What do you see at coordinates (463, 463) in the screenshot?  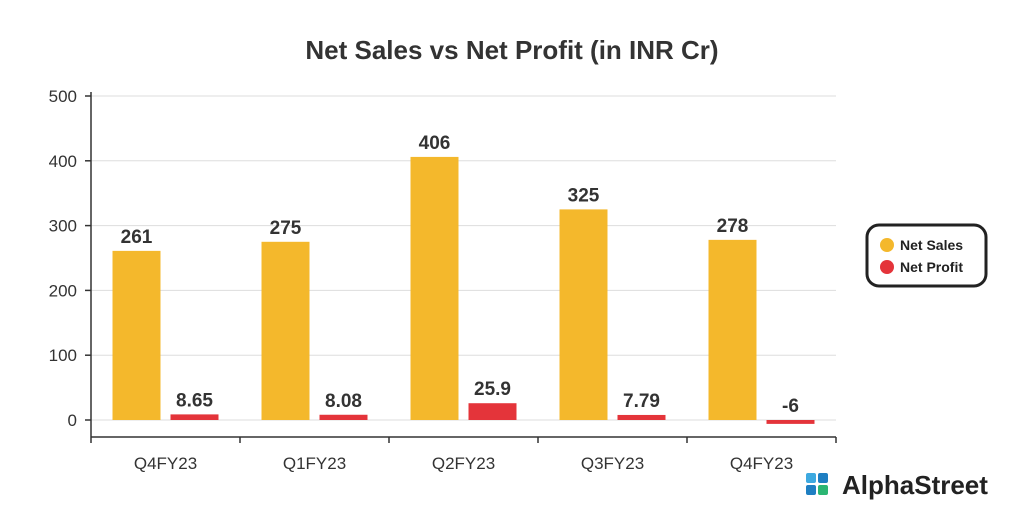 I see `x-tick-label: Q2FY23` at bounding box center [463, 463].